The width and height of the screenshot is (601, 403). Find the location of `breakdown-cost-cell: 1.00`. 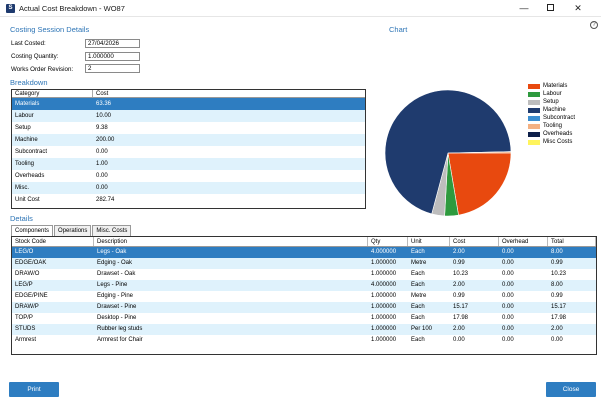

breakdown-cost-cell: 1.00 is located at coordinates (102, 164).